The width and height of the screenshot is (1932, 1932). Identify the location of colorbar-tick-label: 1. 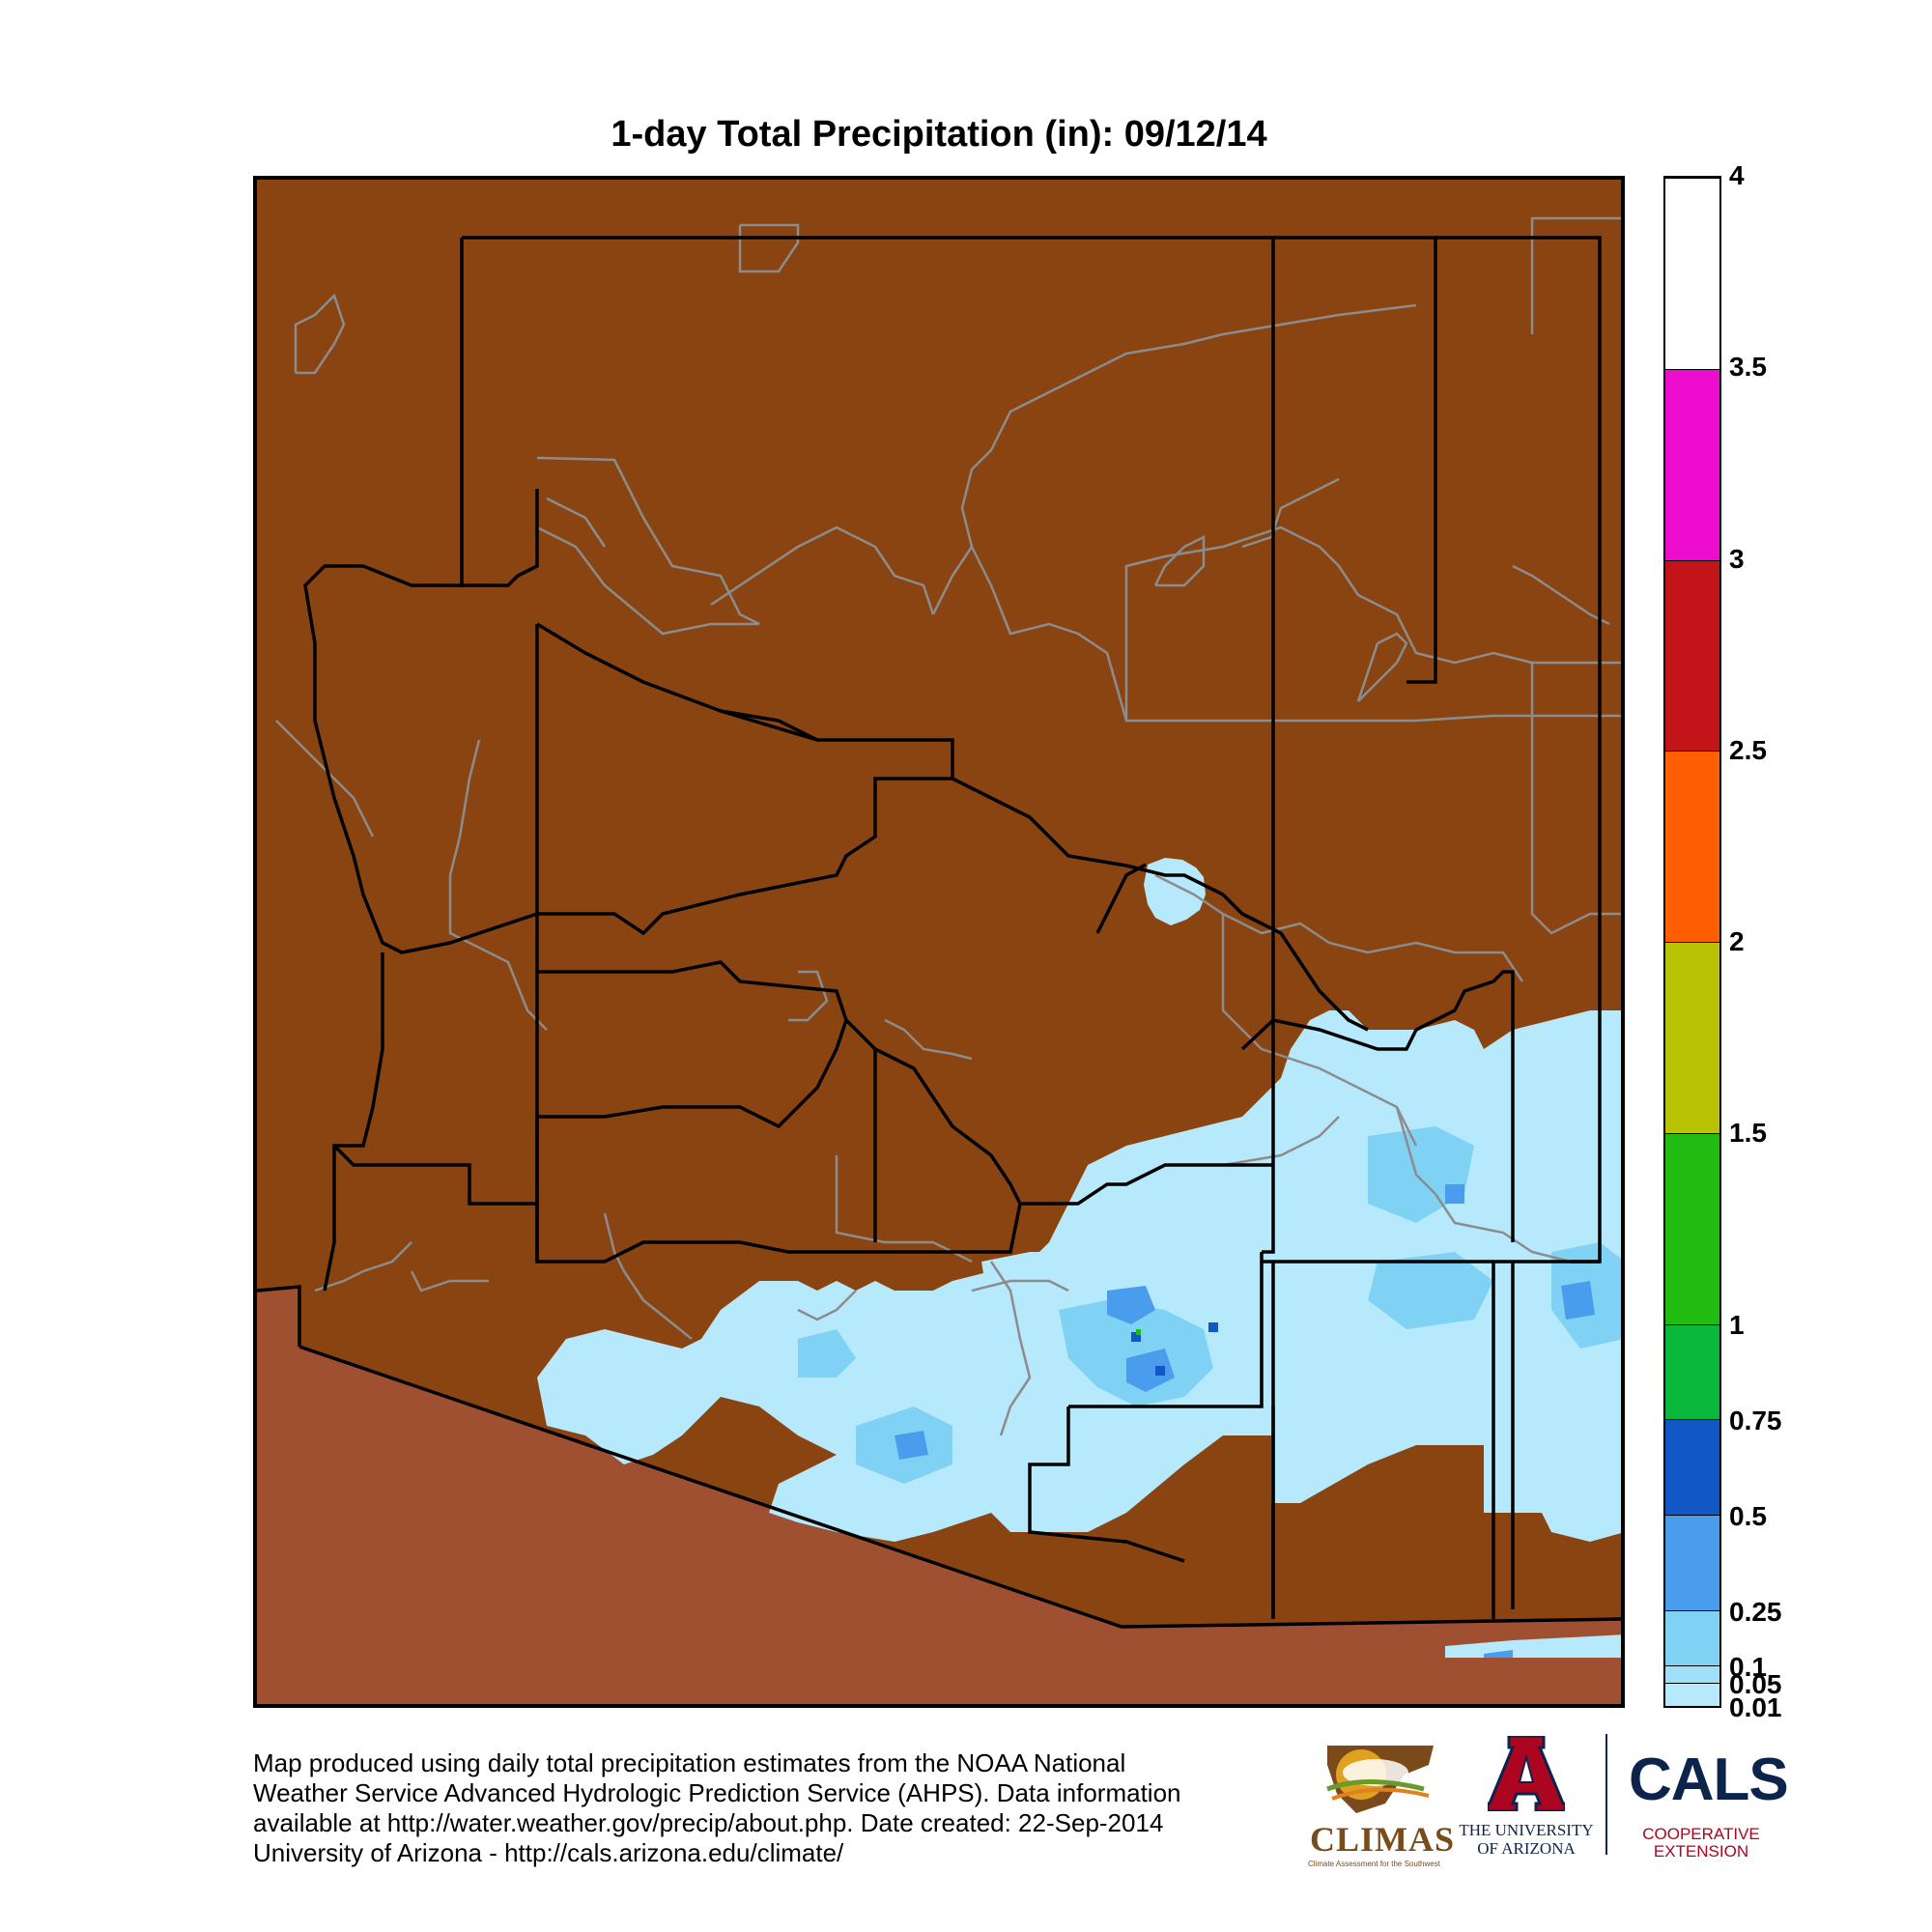
(1737, 1324).